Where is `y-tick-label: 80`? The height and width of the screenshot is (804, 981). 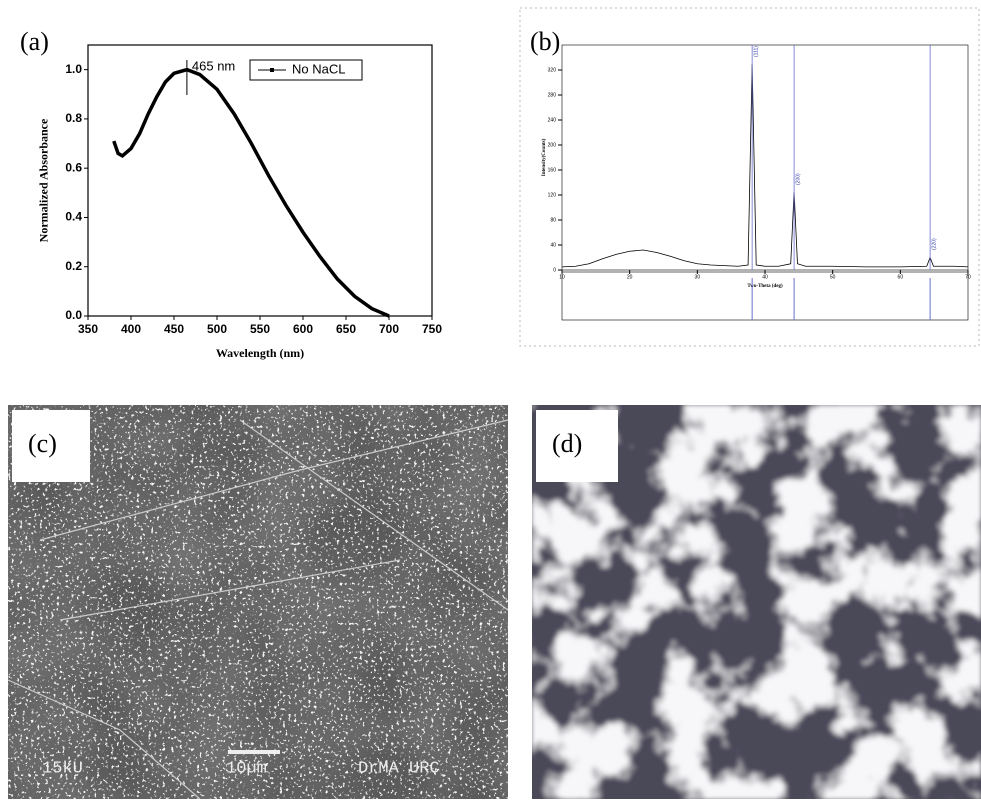
y-tick-label: 80 is located at coordinates (553, 220).